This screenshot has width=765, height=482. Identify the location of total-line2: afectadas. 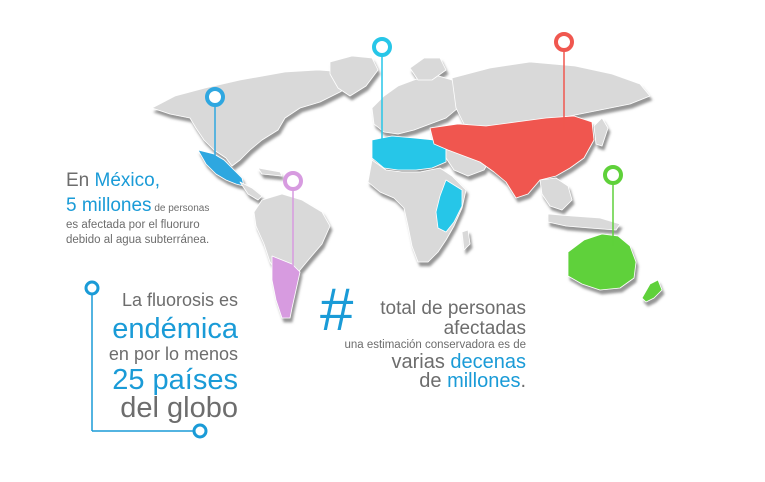
(484, 328).